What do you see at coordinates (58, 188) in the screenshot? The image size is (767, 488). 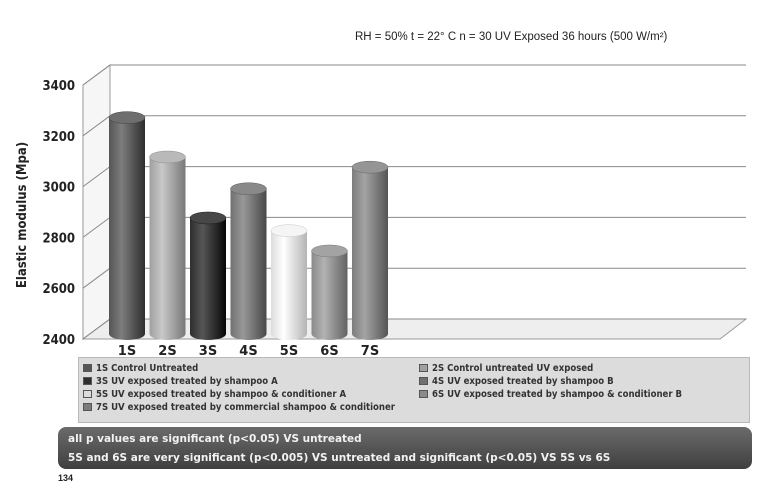 I see `y-tick-label: 3000` at bounding box center [58, 188].